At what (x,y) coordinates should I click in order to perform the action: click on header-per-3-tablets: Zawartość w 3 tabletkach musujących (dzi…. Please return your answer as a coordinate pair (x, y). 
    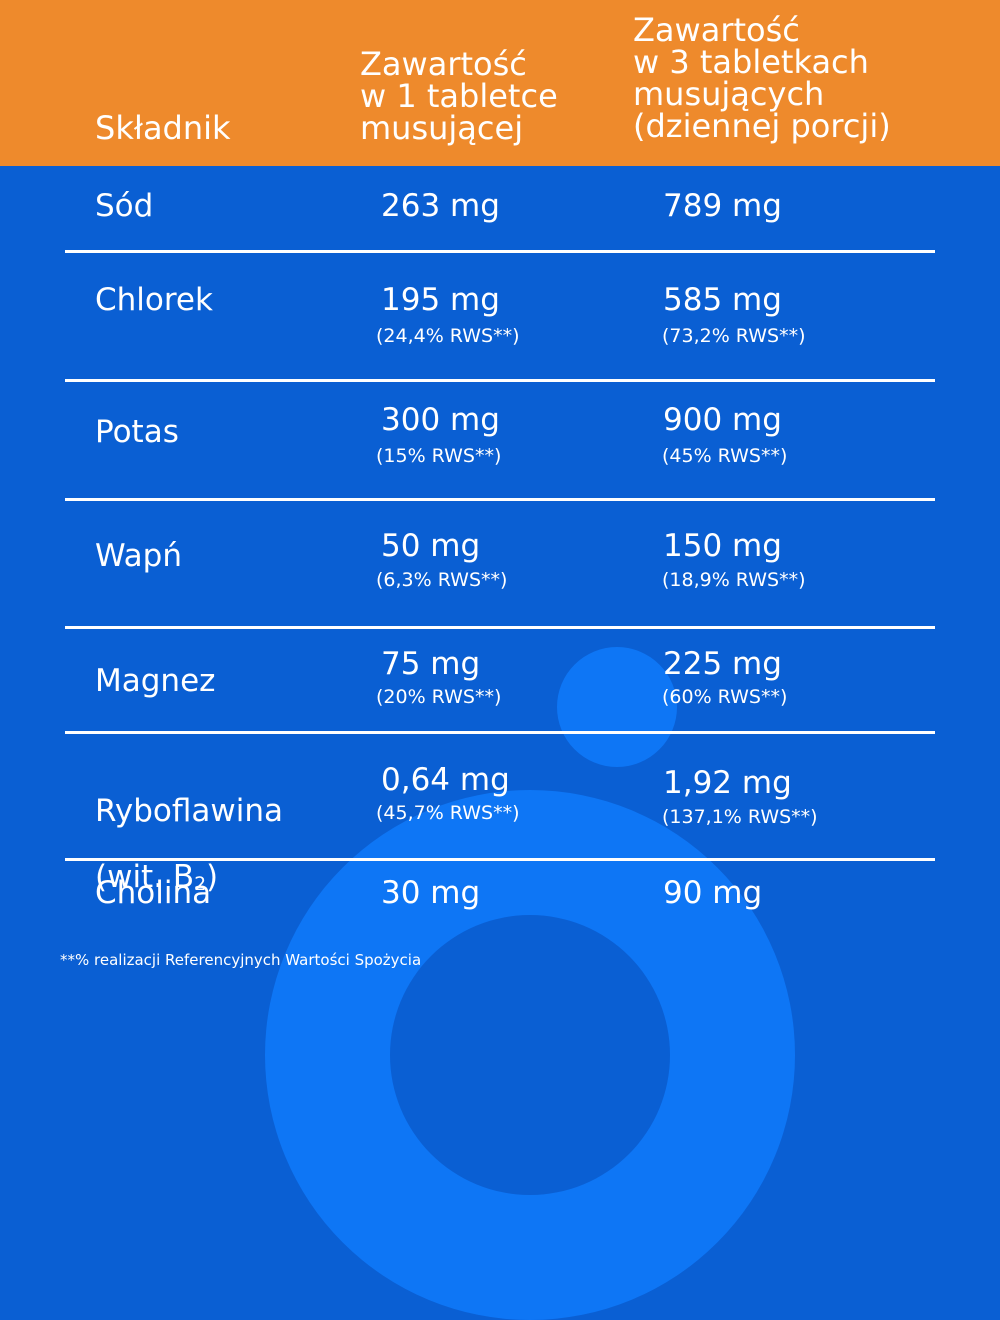
    Looking at the image, I should click on (762, 78).